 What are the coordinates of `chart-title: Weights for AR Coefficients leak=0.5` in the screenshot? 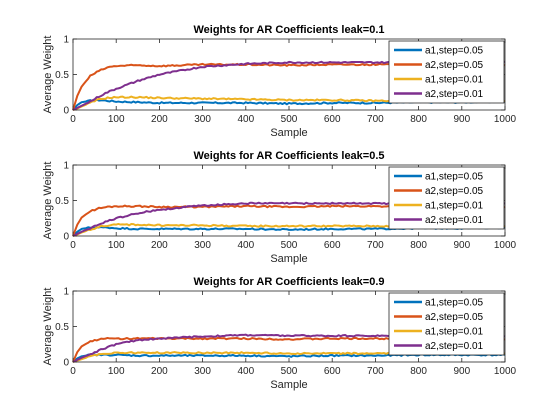 It's located at (288, 156).